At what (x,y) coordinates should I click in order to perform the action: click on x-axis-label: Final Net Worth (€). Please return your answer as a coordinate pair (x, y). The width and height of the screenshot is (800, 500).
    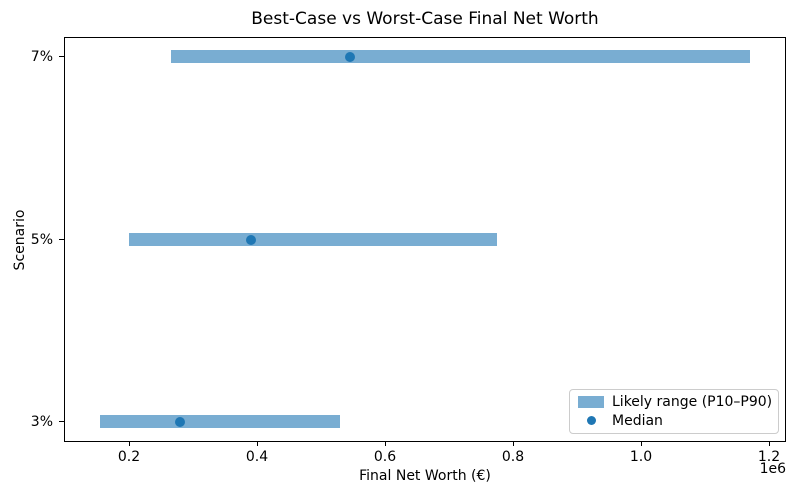
    Looking at the image, I should click on (425, 476).